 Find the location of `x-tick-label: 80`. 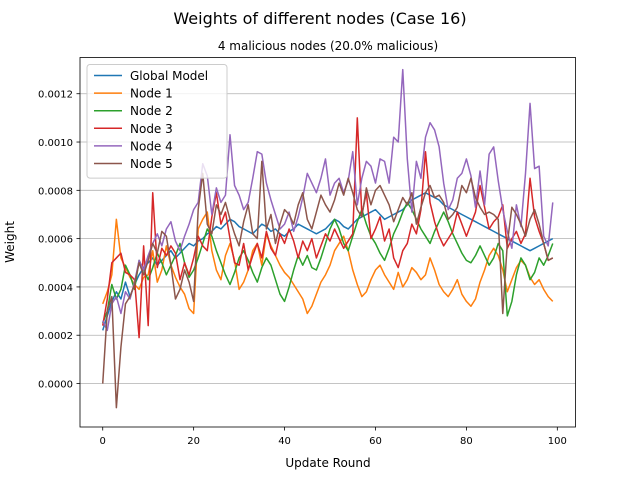

x-tick-label: 80 is located at coordinates (466, 441).